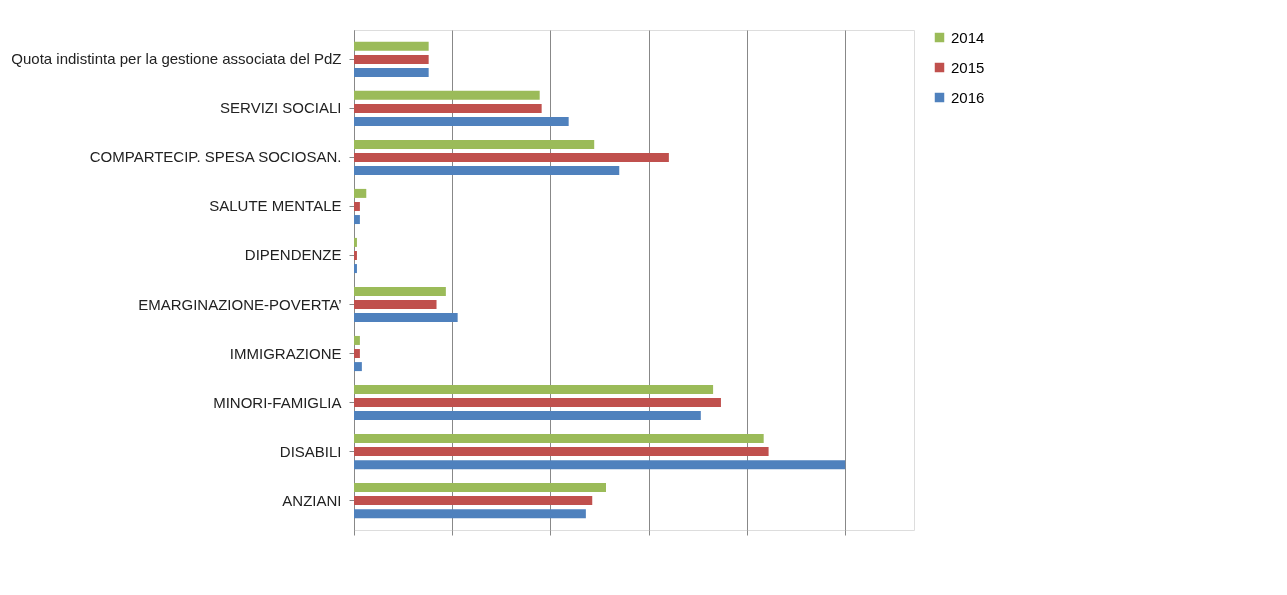  I want to click on legend-label: 2015, so click(968, 67).